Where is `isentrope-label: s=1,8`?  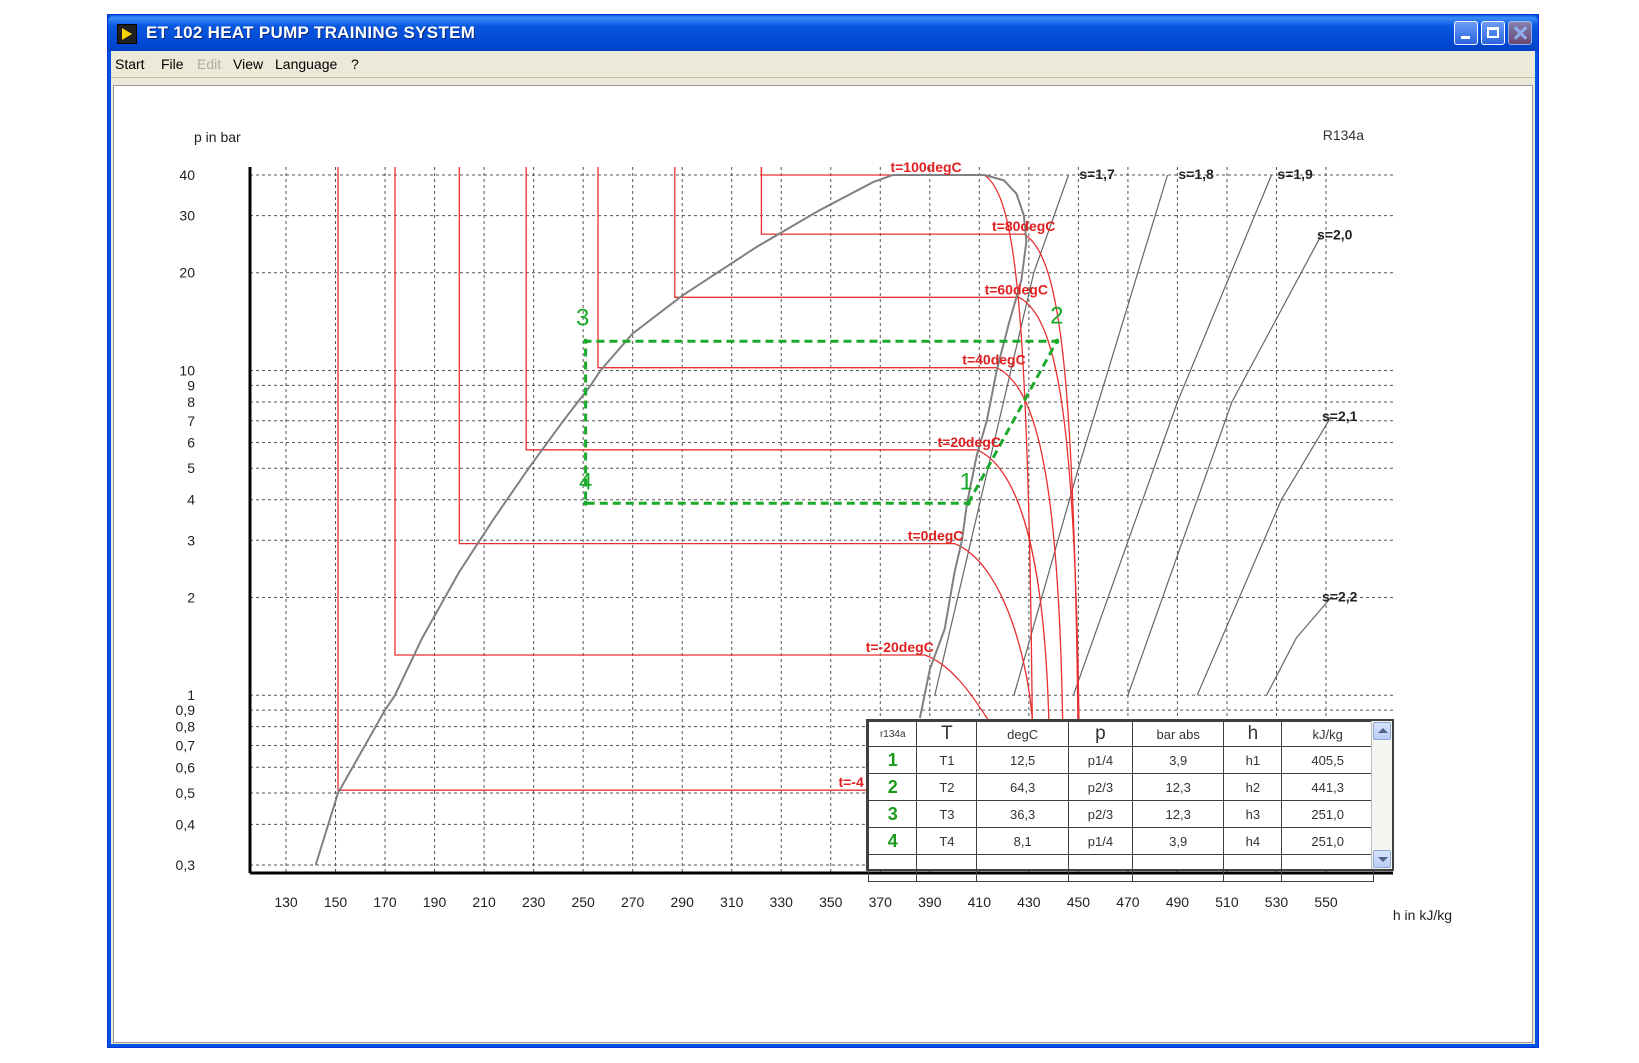 isentrope-label: s=1,8 is located at coordinates (1196, 174).